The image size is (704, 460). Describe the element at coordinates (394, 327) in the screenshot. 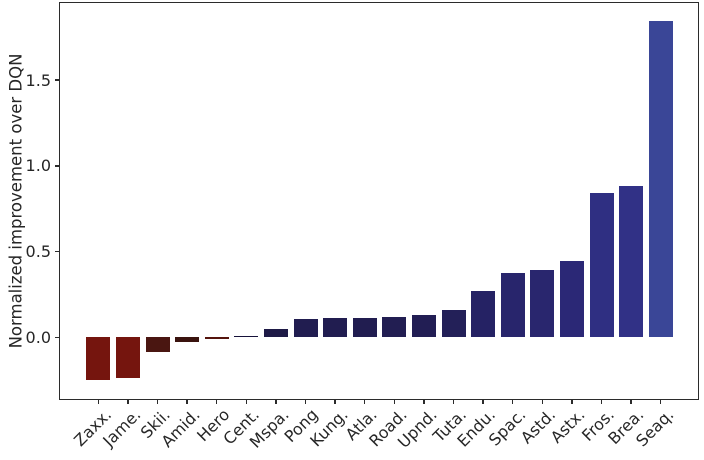

I see `bar-road` at that location.